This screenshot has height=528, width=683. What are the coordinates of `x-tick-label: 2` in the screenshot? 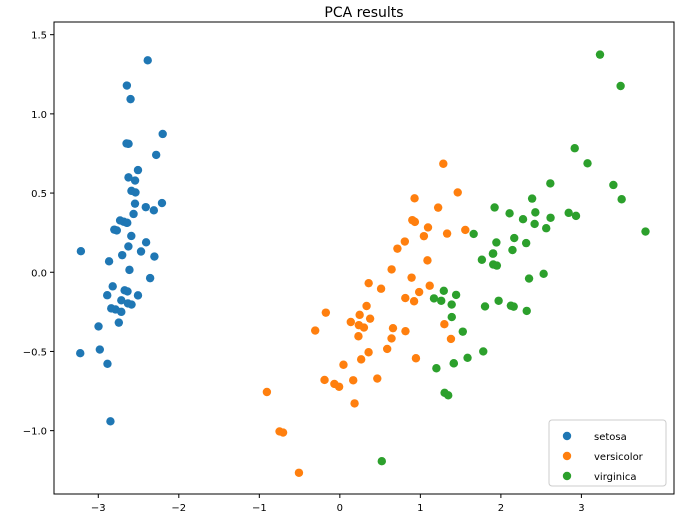 It's located at (501, 508).